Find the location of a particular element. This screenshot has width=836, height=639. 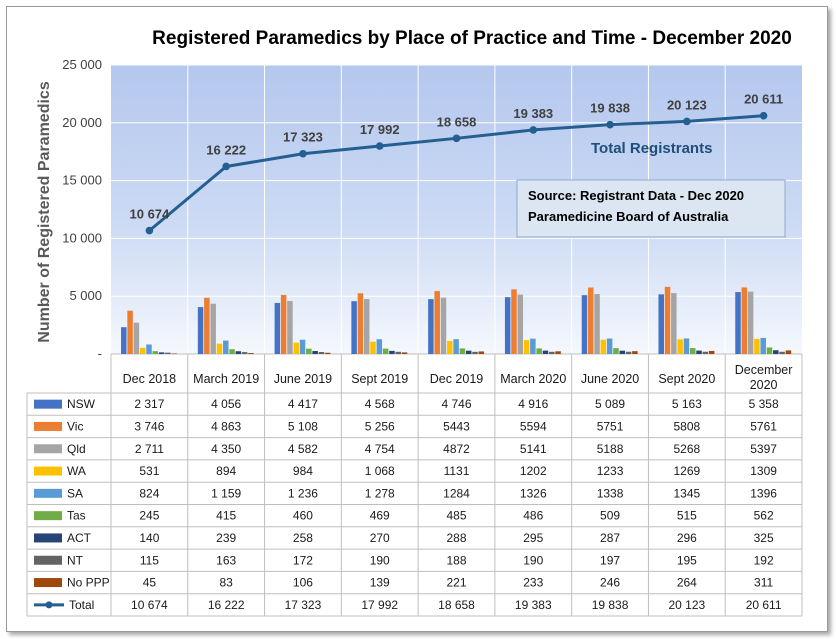

table-cell: 984 is located at coordinates (303, 471).